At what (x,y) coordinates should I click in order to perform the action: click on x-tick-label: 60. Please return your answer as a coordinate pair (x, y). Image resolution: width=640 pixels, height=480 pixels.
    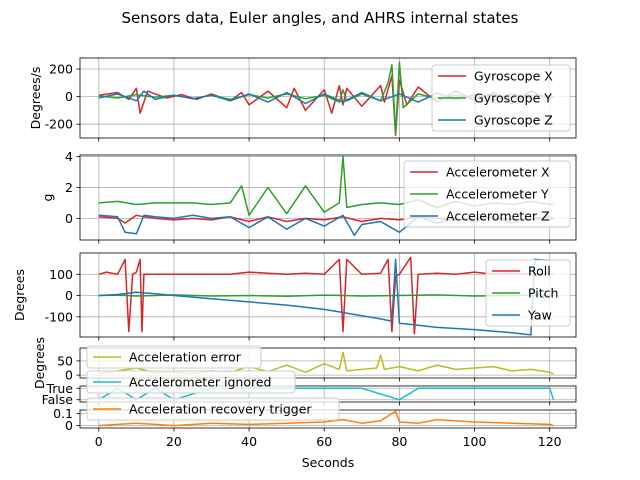
    Looking at the image, I should click on (324, 441).